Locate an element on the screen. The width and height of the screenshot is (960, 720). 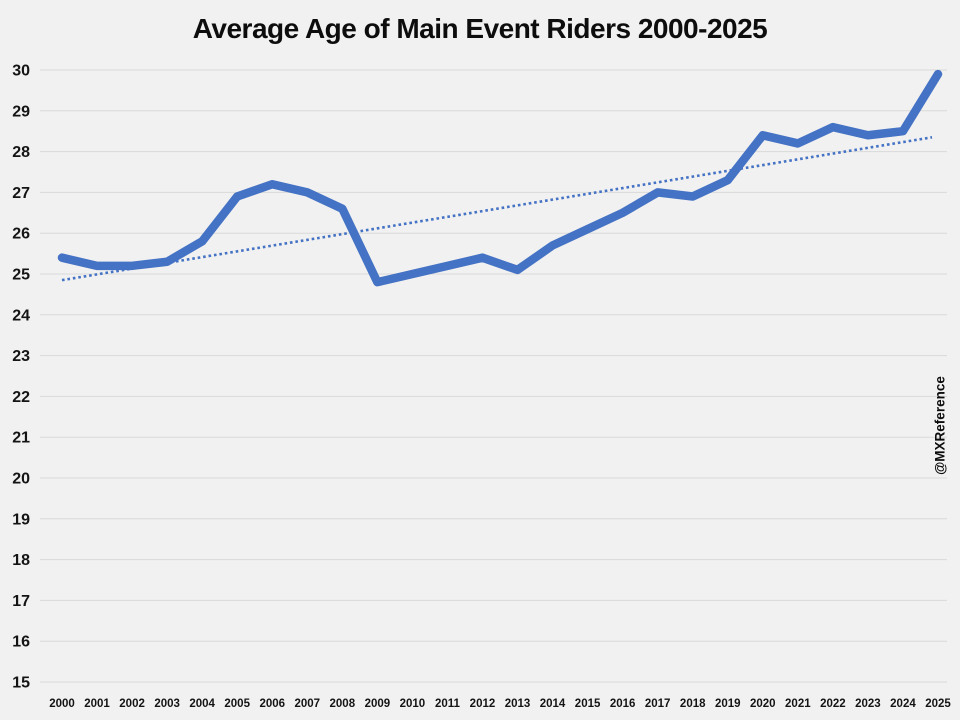
x-axis-tick-label: 2014 is located at coordinates (553, 704).